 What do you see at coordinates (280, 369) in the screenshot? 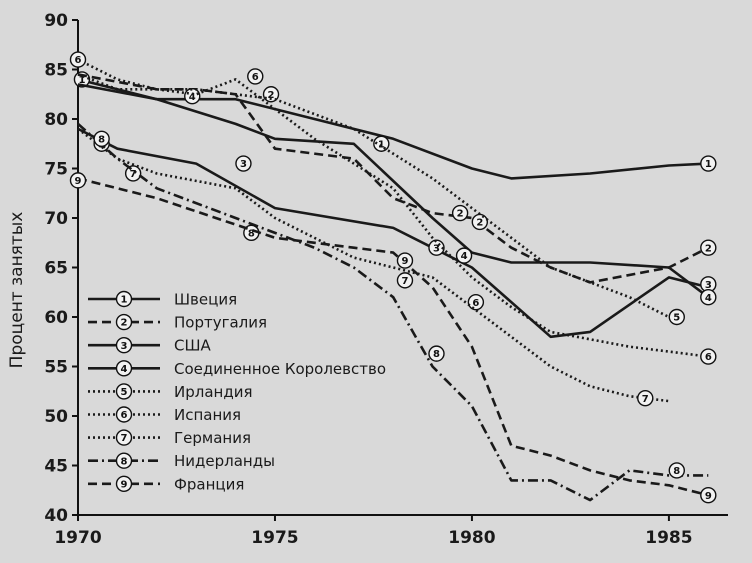
I see `legend-label: Соединенное Королевство` at bounding box center [280, 369].